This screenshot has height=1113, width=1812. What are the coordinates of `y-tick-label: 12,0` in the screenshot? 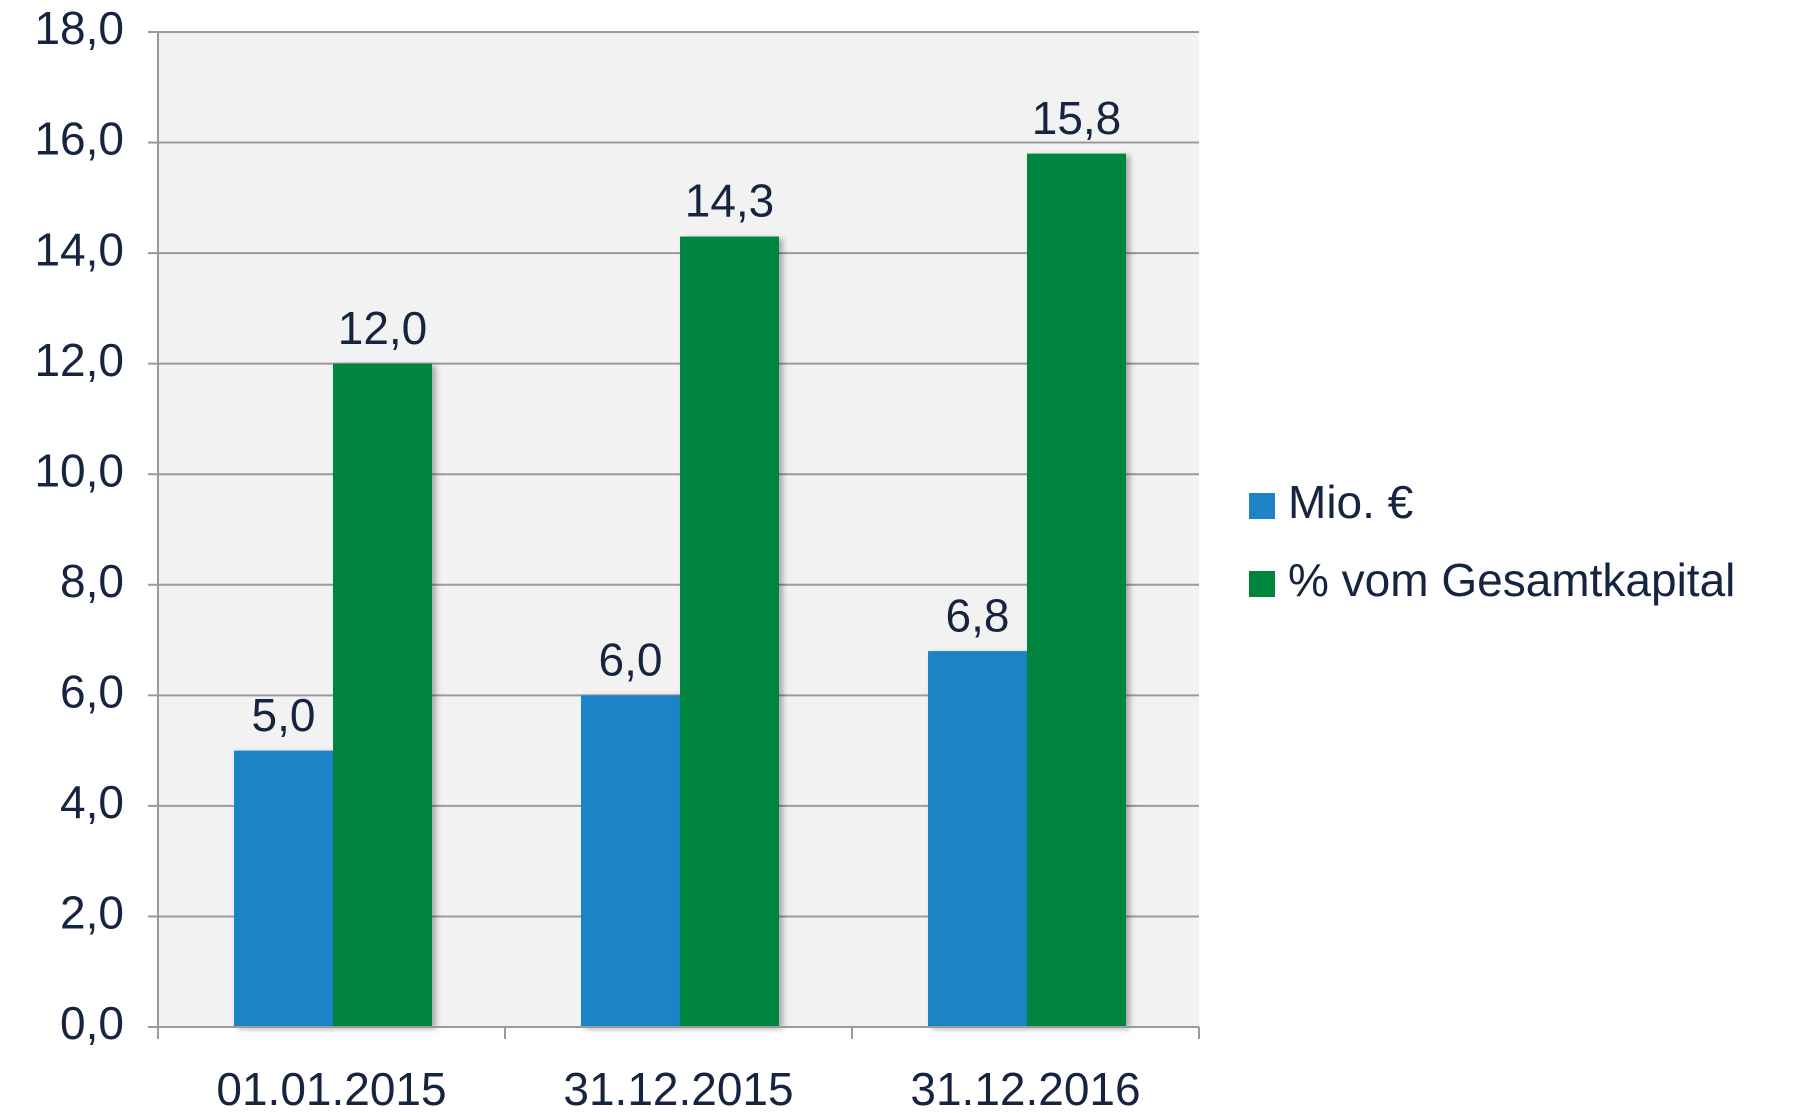 It's located at (79, 360).